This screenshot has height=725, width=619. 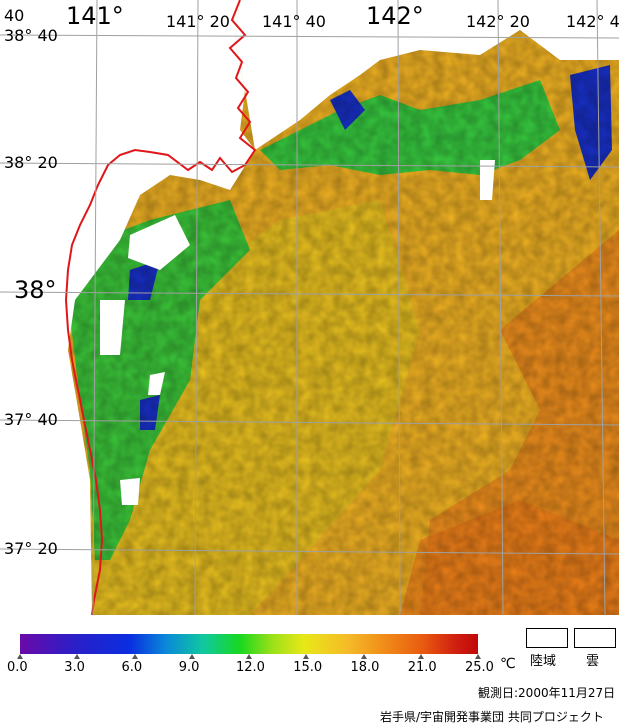 I want to click on lon-label-141: 141°, so click(x=95, y=16).